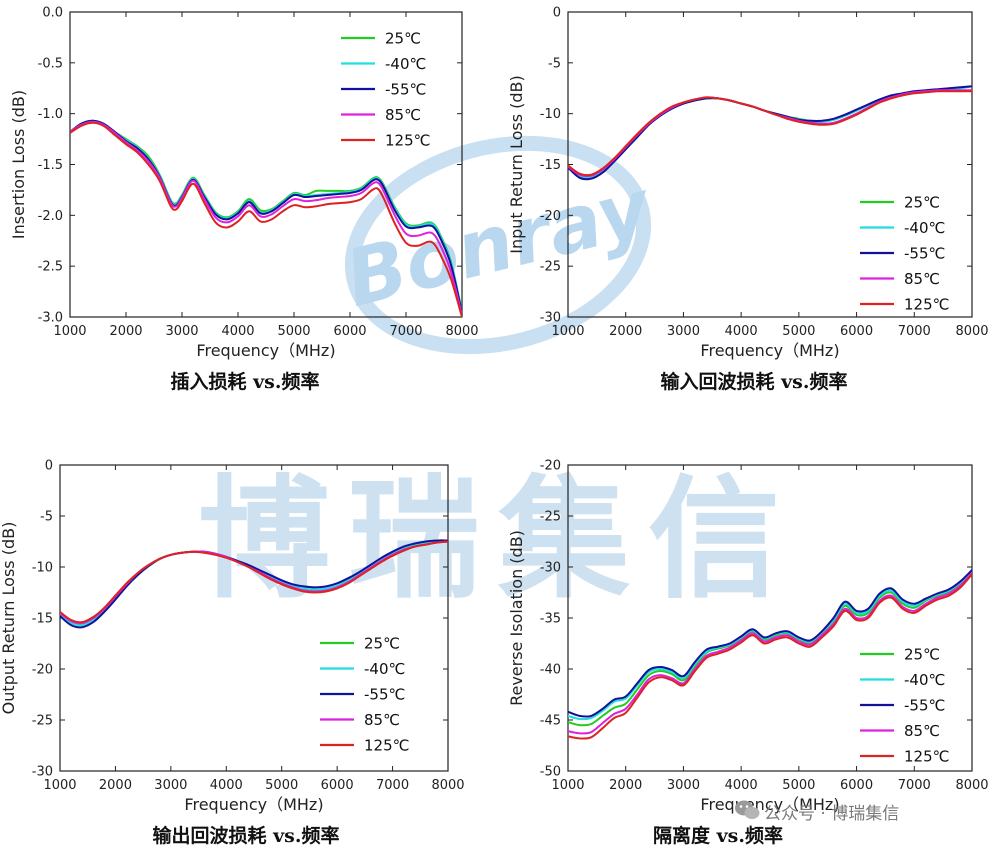 Image resolution: width=996 pixels, height=854 pixels. Describe the element at coordinates (50, 267) in the screenshot. I see `y-tick-label: -2.5` at that location.